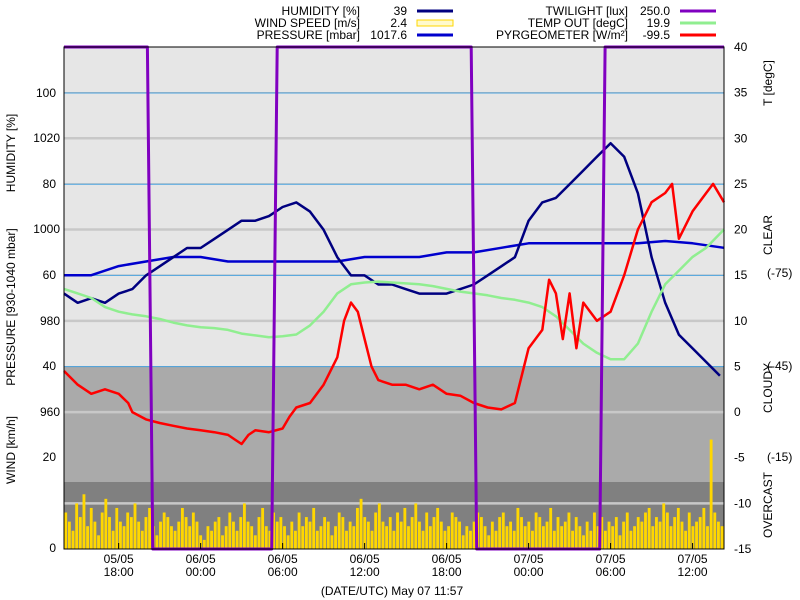  I want to click on legend-label: TWILIGHT [lux], so click(587, 11).